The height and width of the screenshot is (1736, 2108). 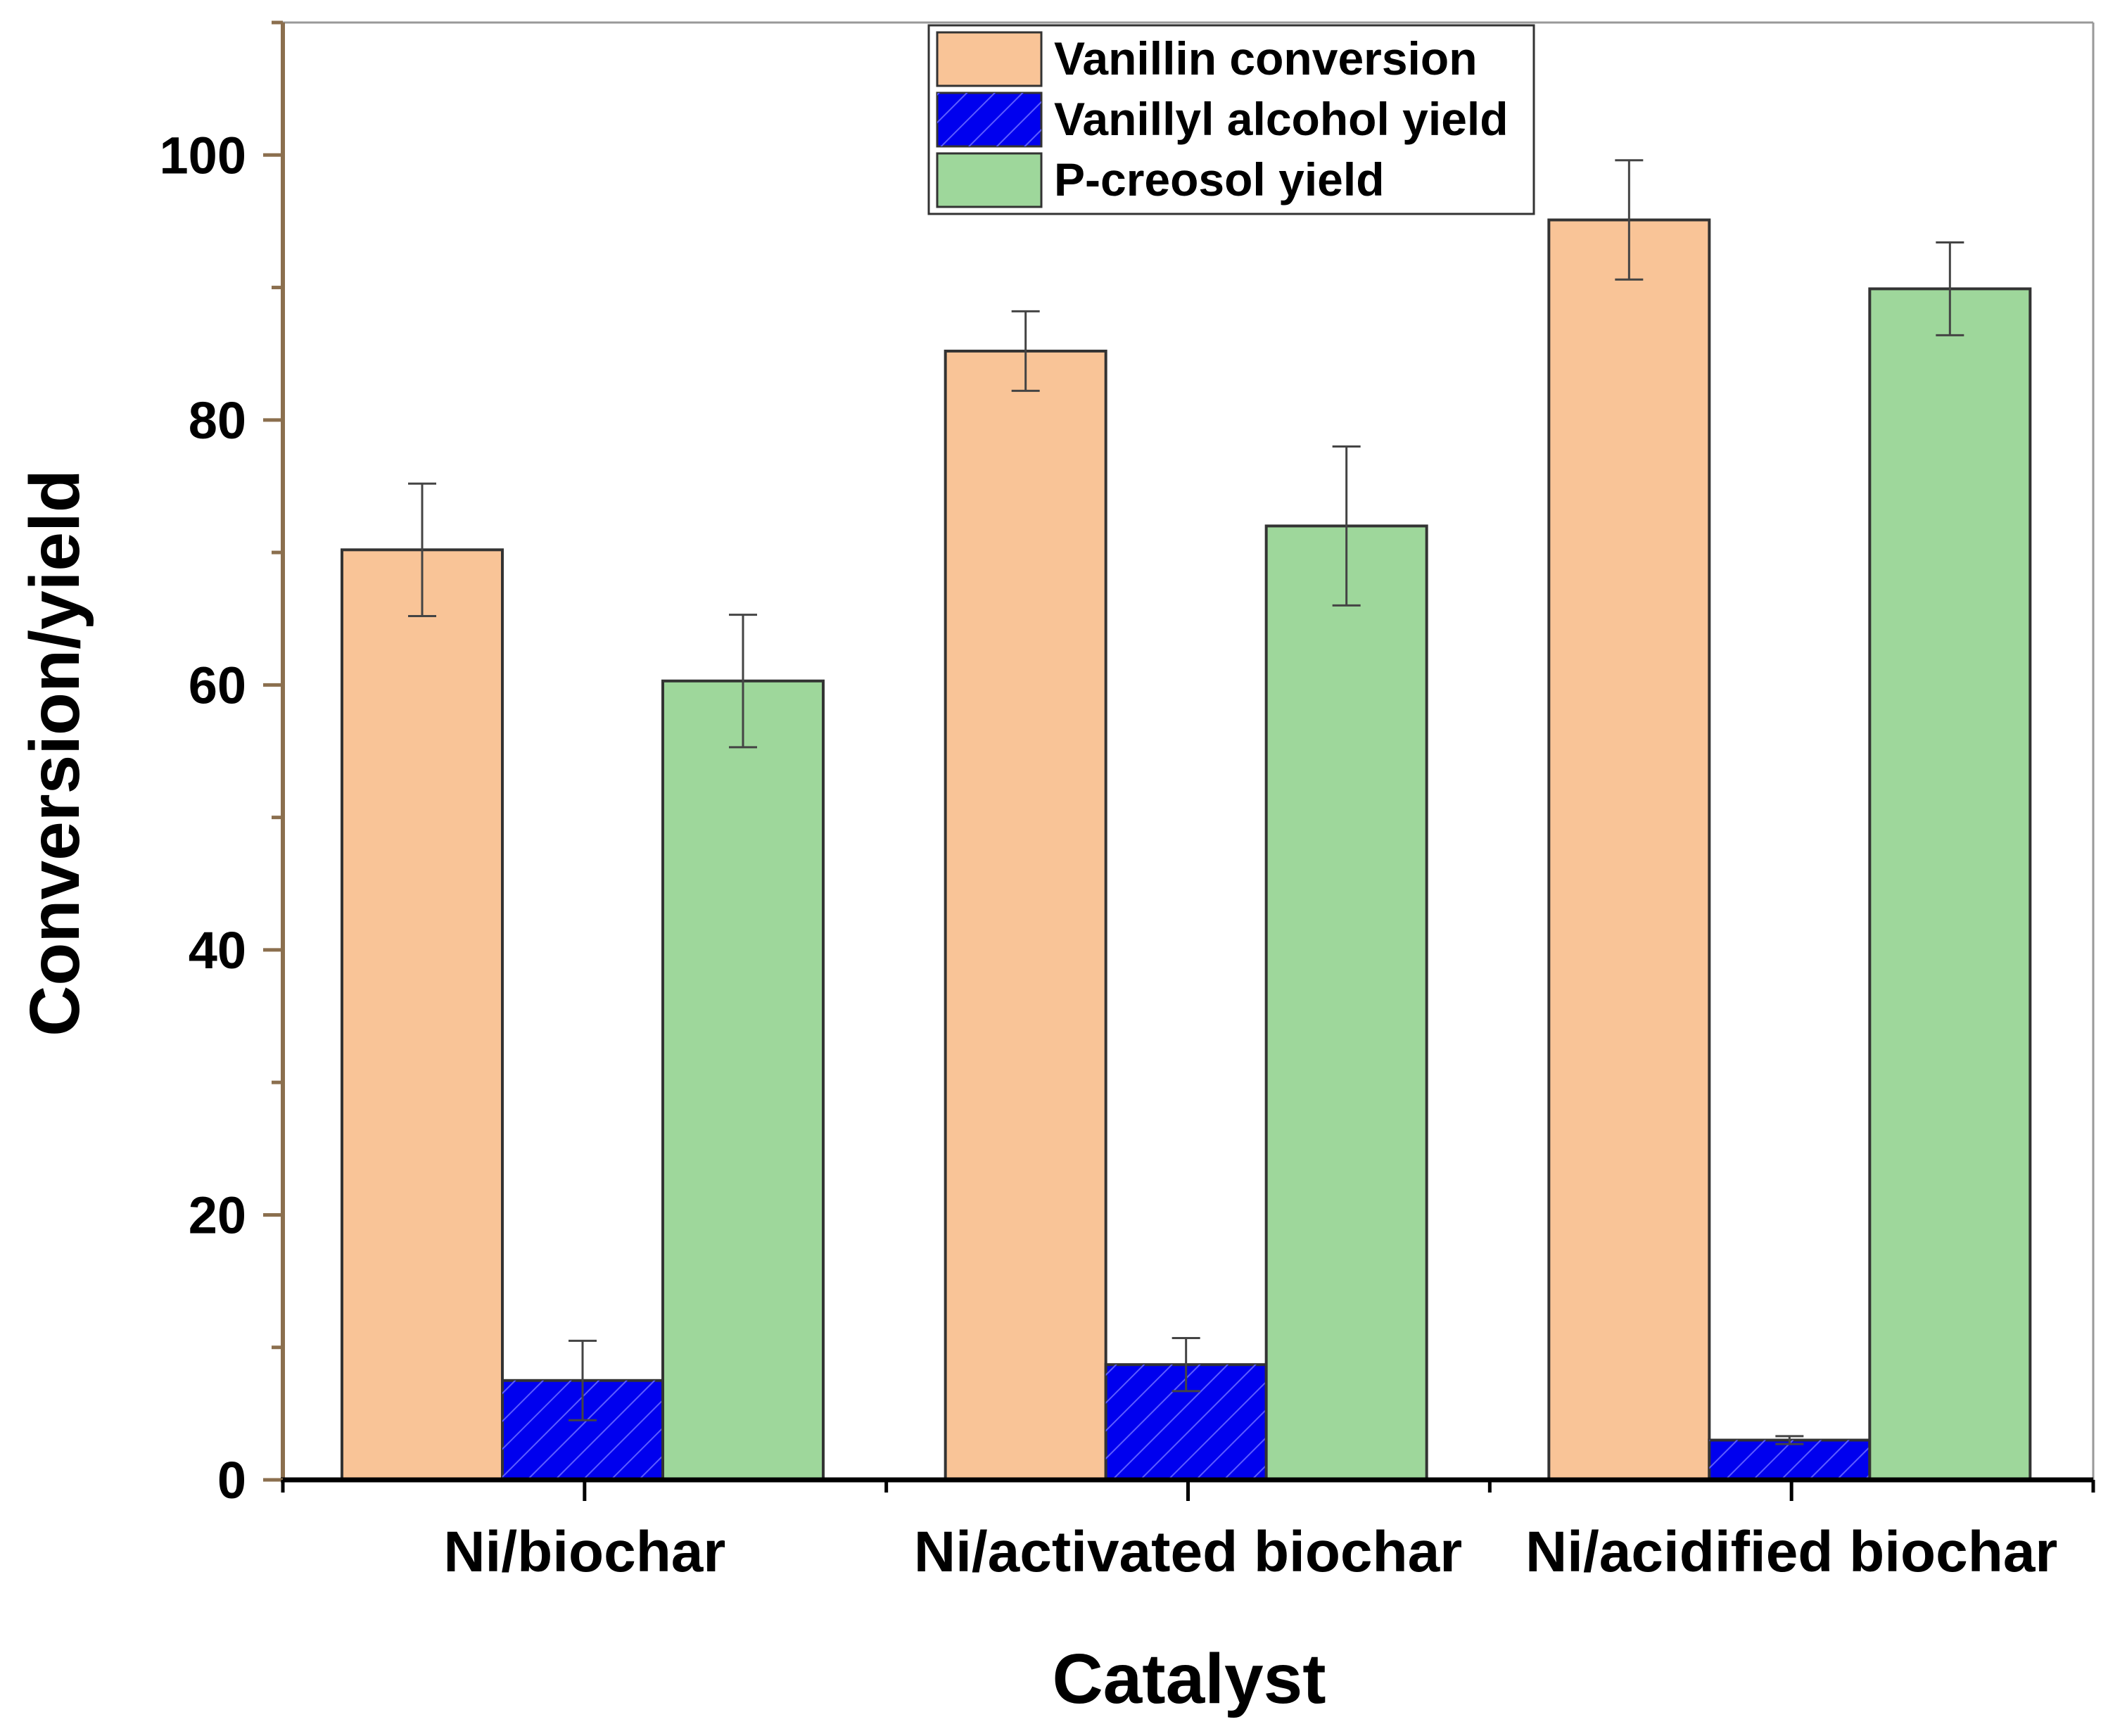 What do you see at coordinates (1188, 1552) in the screenshot?
I see `x-tick-label-1: Ni/activated biochar` at bounding box center [1188, 1552].